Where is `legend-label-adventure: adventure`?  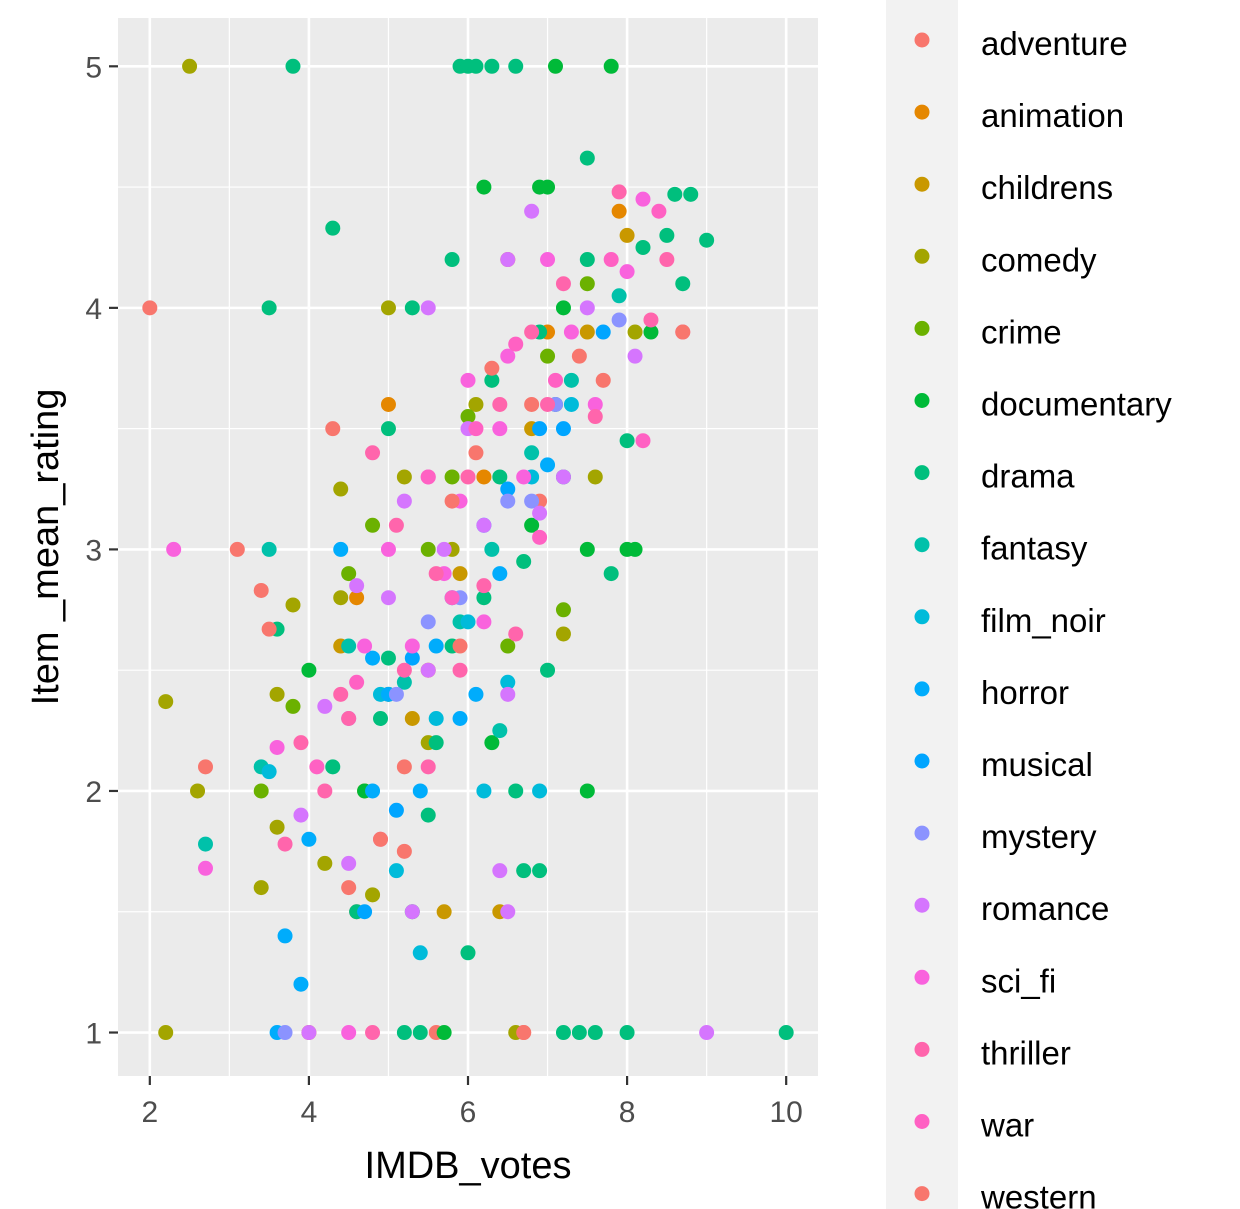 legend-label-adventure: adventure is located at coordinates (1054, 43).